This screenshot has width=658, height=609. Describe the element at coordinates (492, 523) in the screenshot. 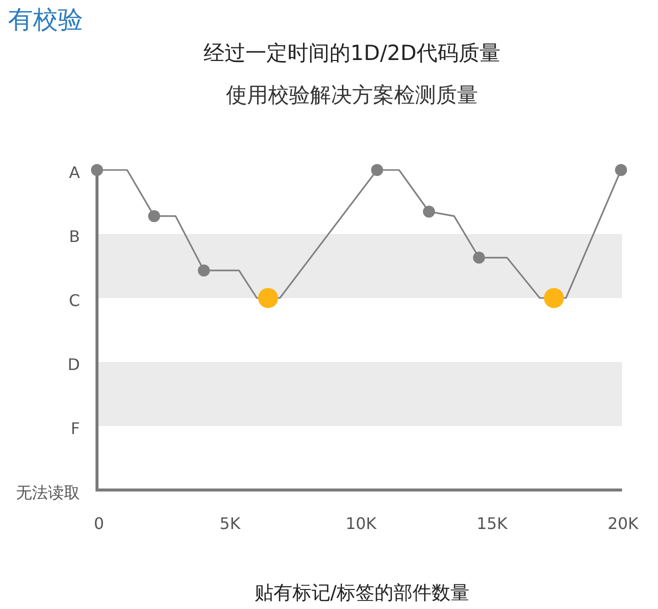

I see `x-tick-label: 15K` at that location.